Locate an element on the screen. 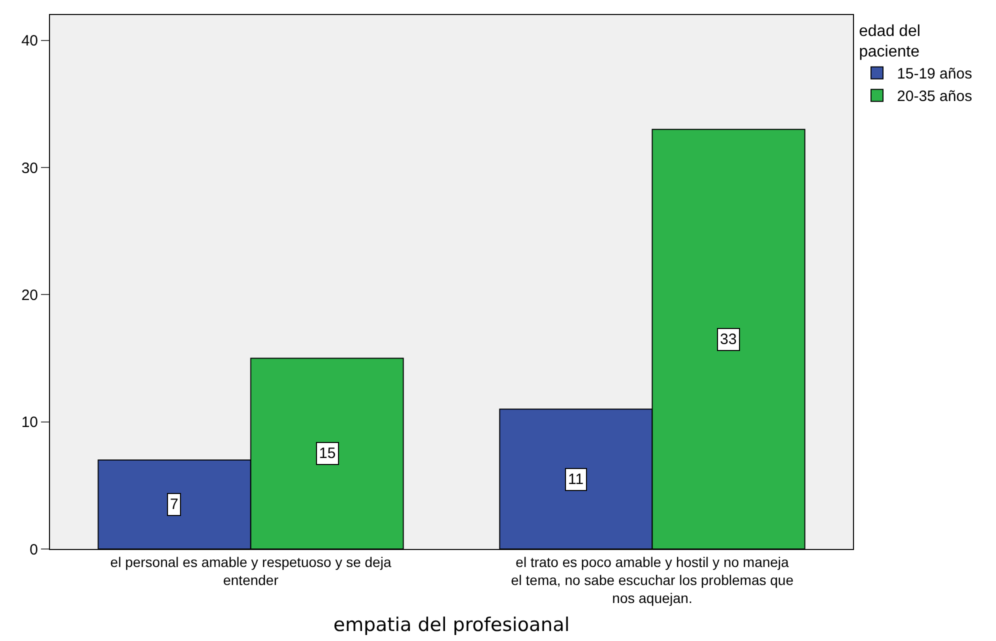 The image size is (996, 641). x-axis-title: empatia del profesioanal is located at coordinates (451, 625).